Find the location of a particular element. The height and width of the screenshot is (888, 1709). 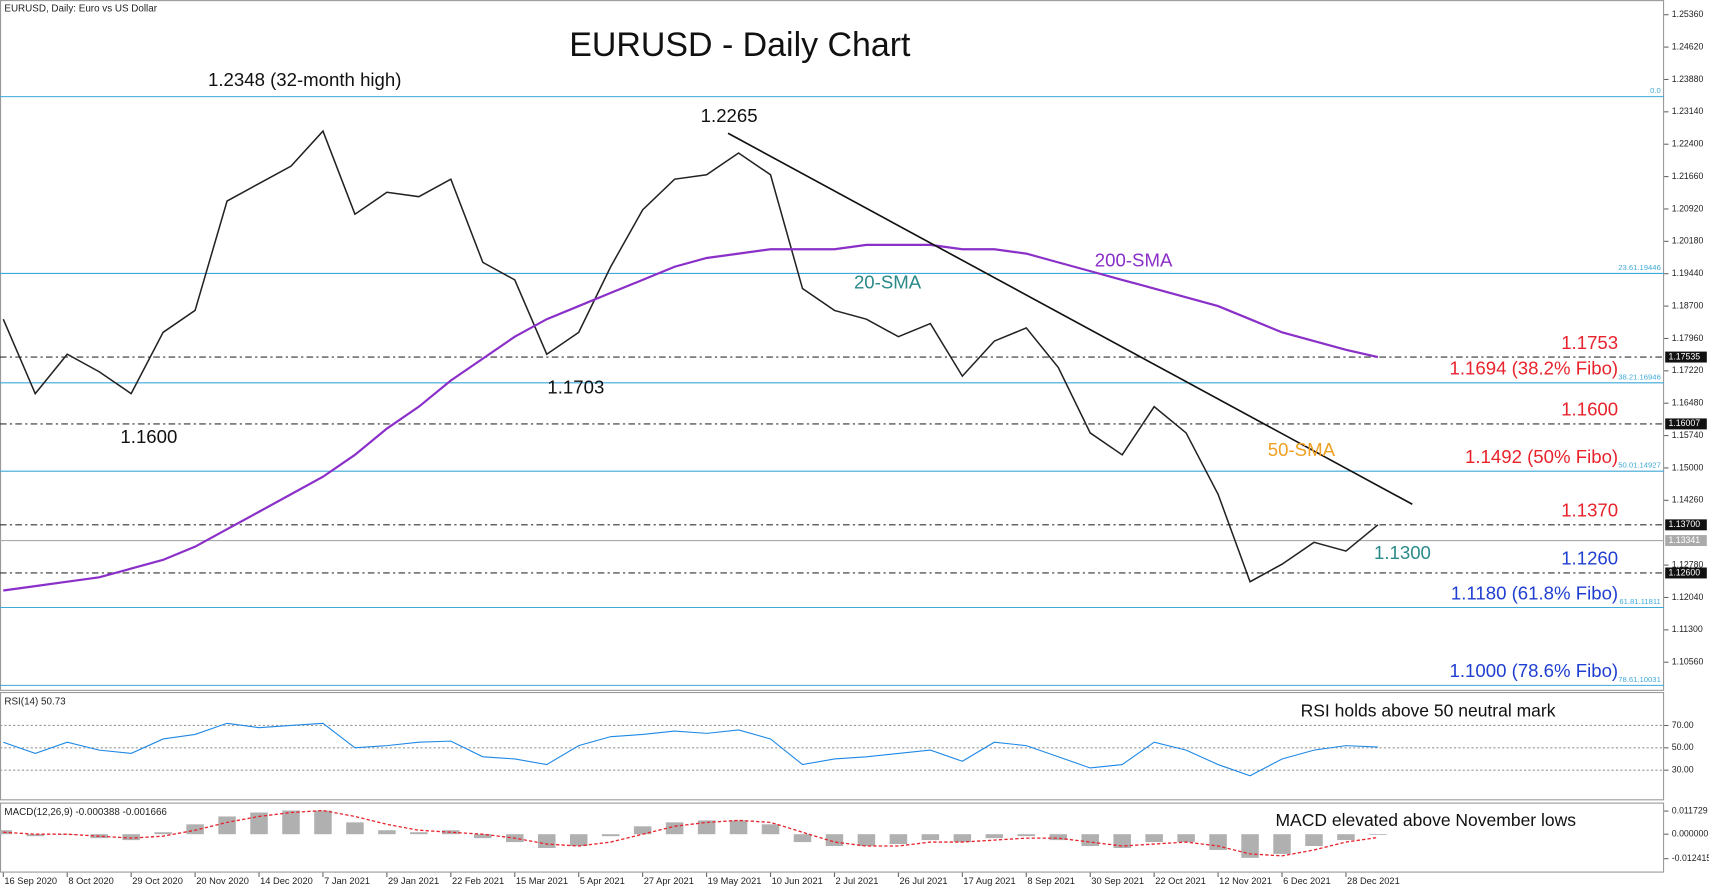

x-tick-label: 29 Jan 2021 is located at coordinates (413, 881).